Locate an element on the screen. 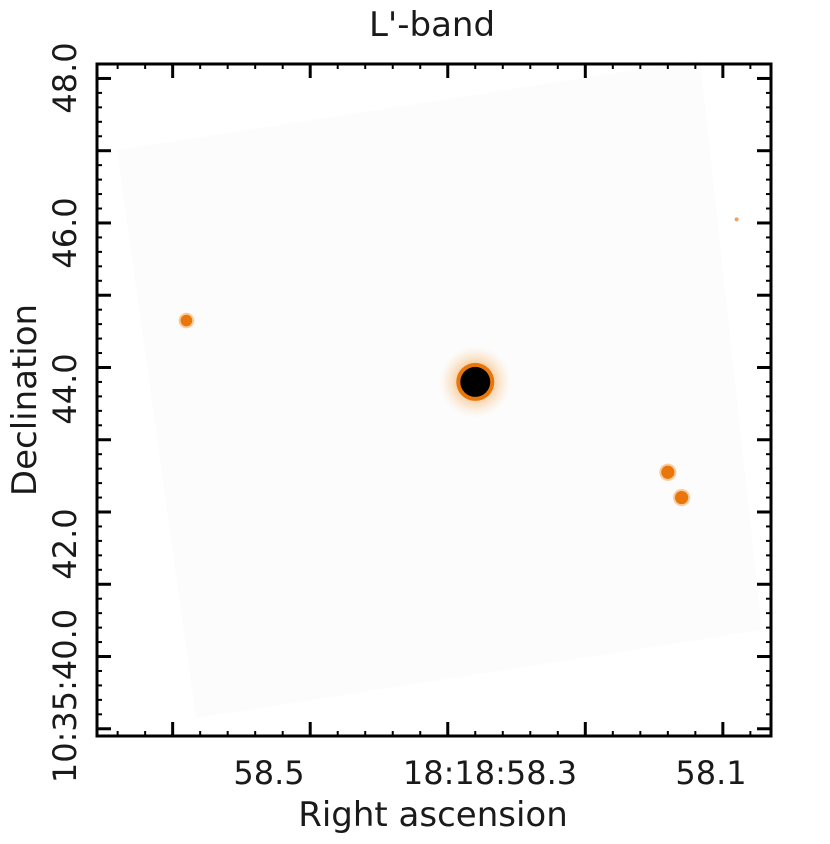 The width and height of the screenshot is (830, 844). y-axis-label: Declination is located at coordinates (25, 400).